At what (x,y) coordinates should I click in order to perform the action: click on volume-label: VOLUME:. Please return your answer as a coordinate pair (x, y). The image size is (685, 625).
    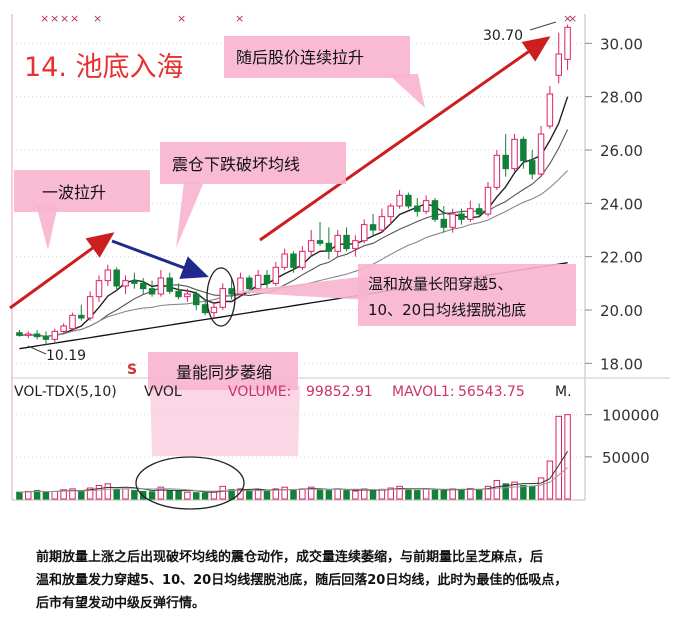
    Looking at the image, I should click on (259, 392).